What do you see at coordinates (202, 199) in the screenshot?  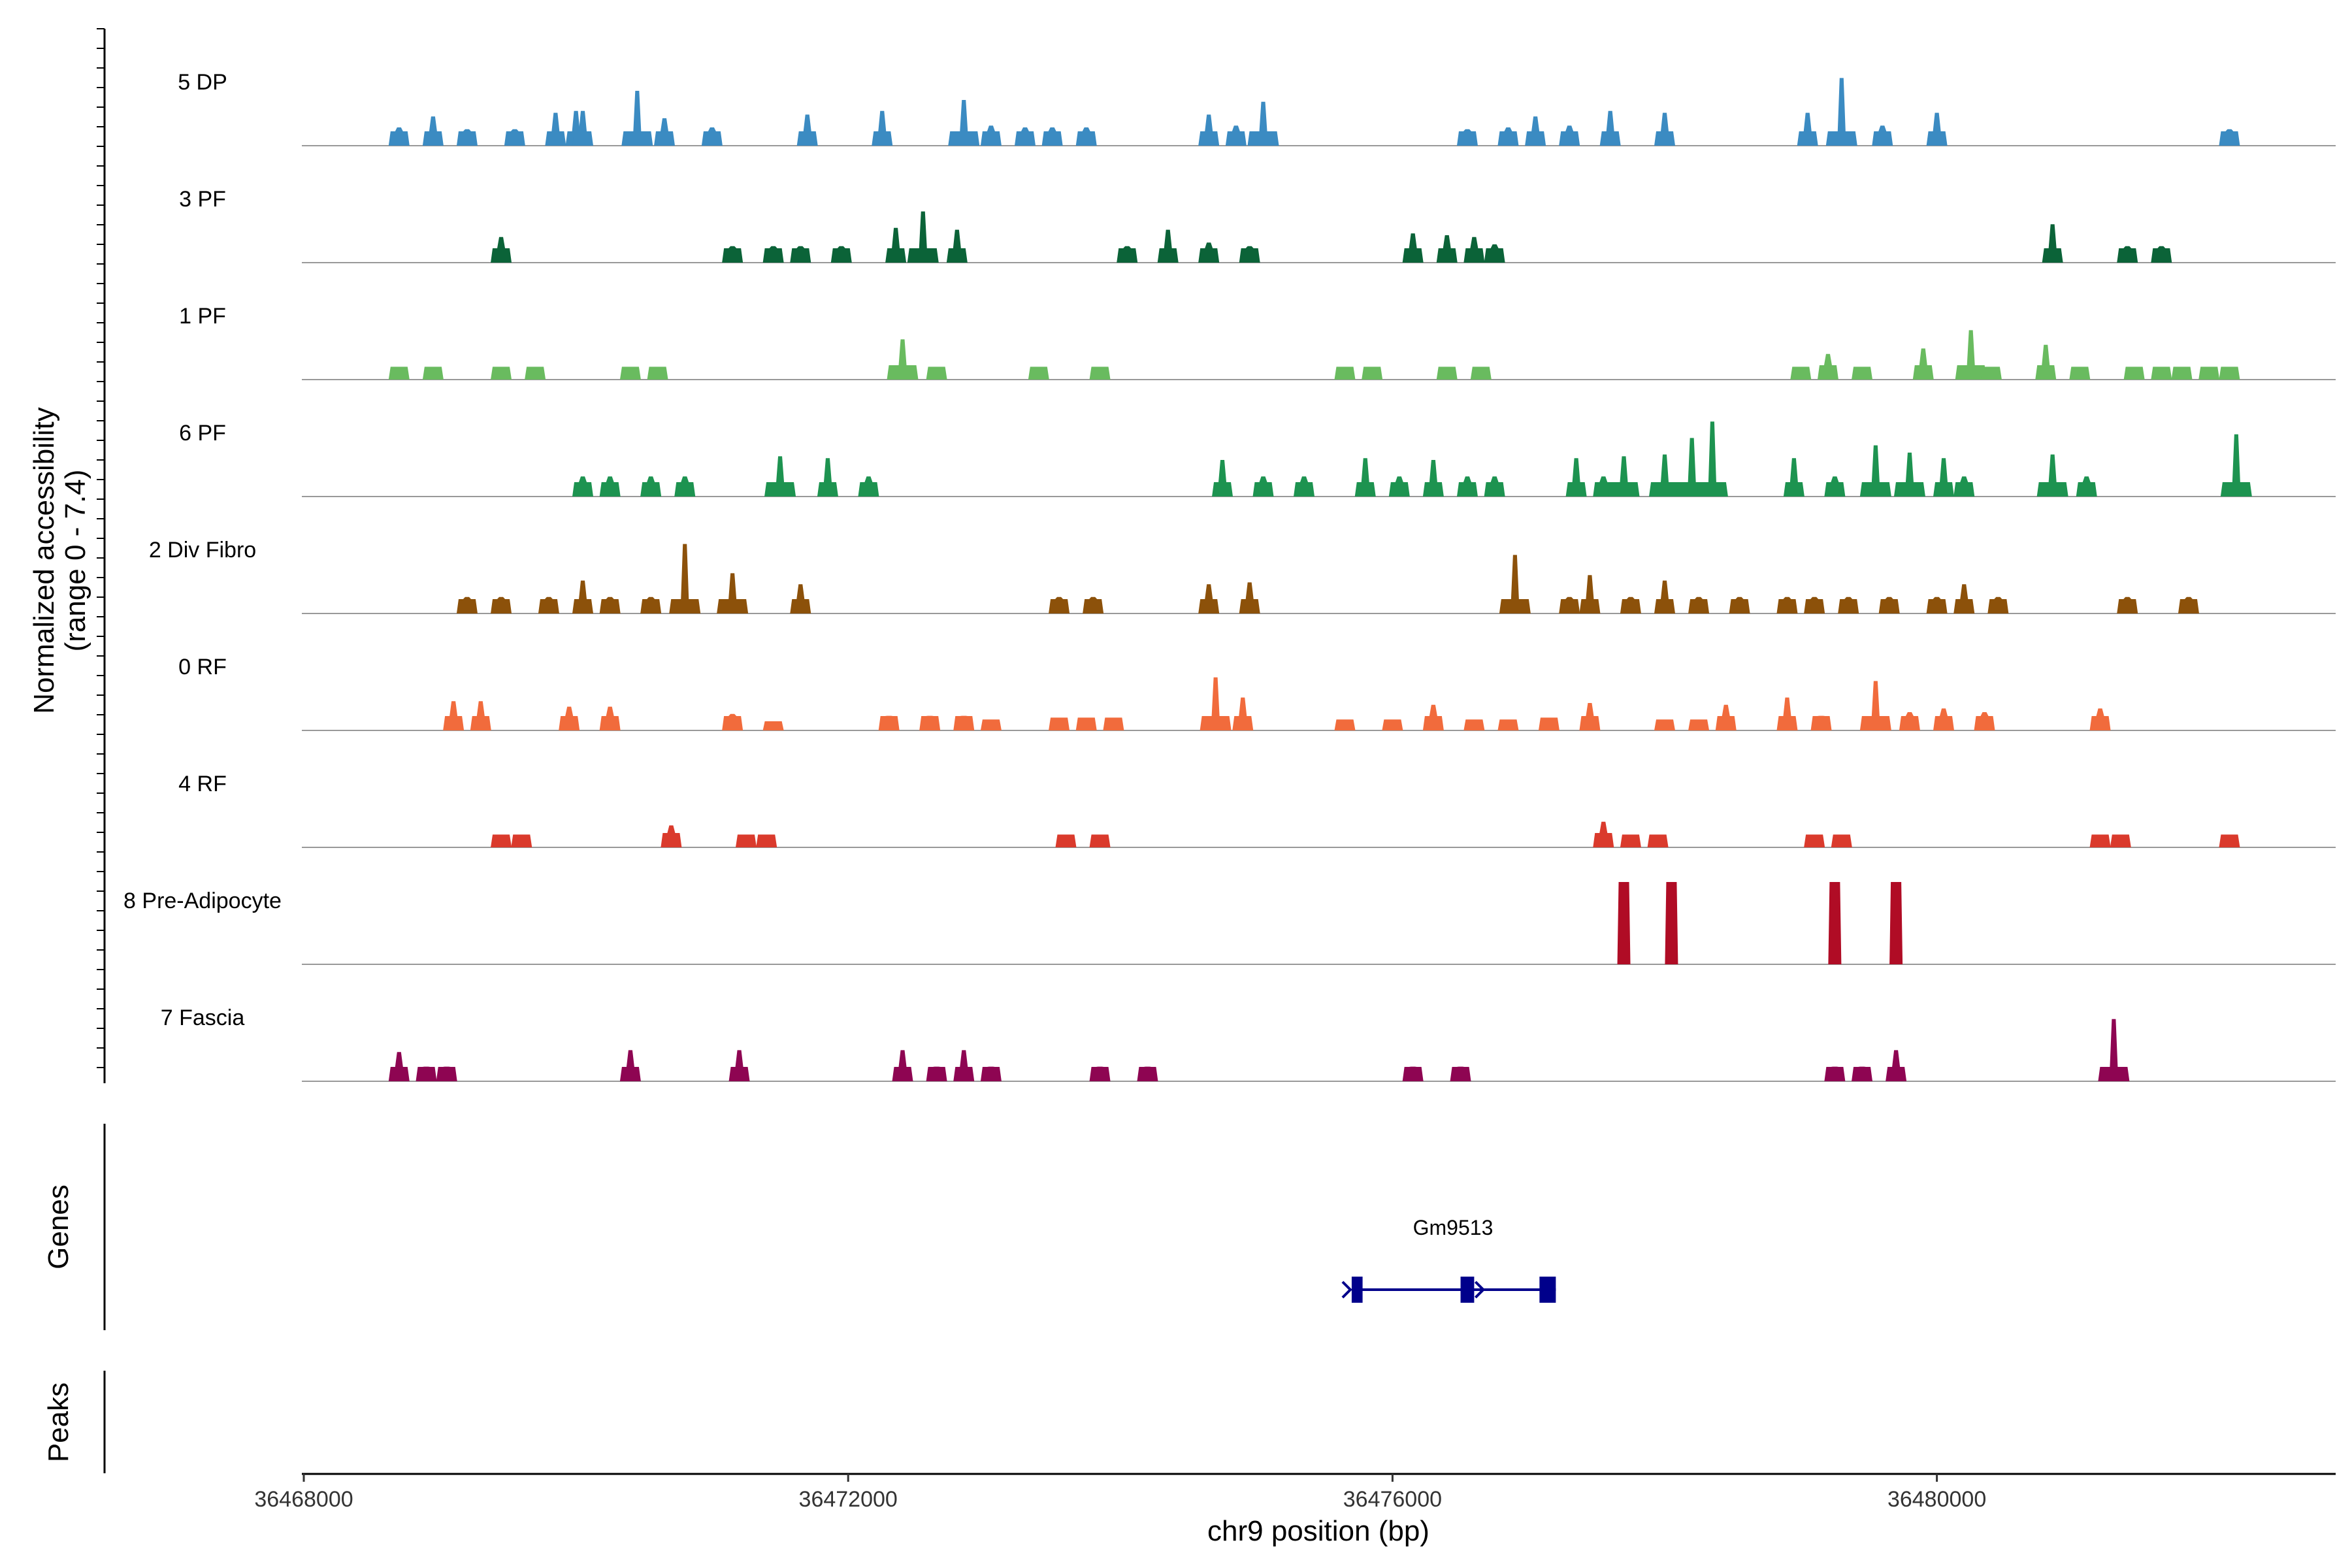 I see `track-label: 3 PF` at bounding box center [202, 199].